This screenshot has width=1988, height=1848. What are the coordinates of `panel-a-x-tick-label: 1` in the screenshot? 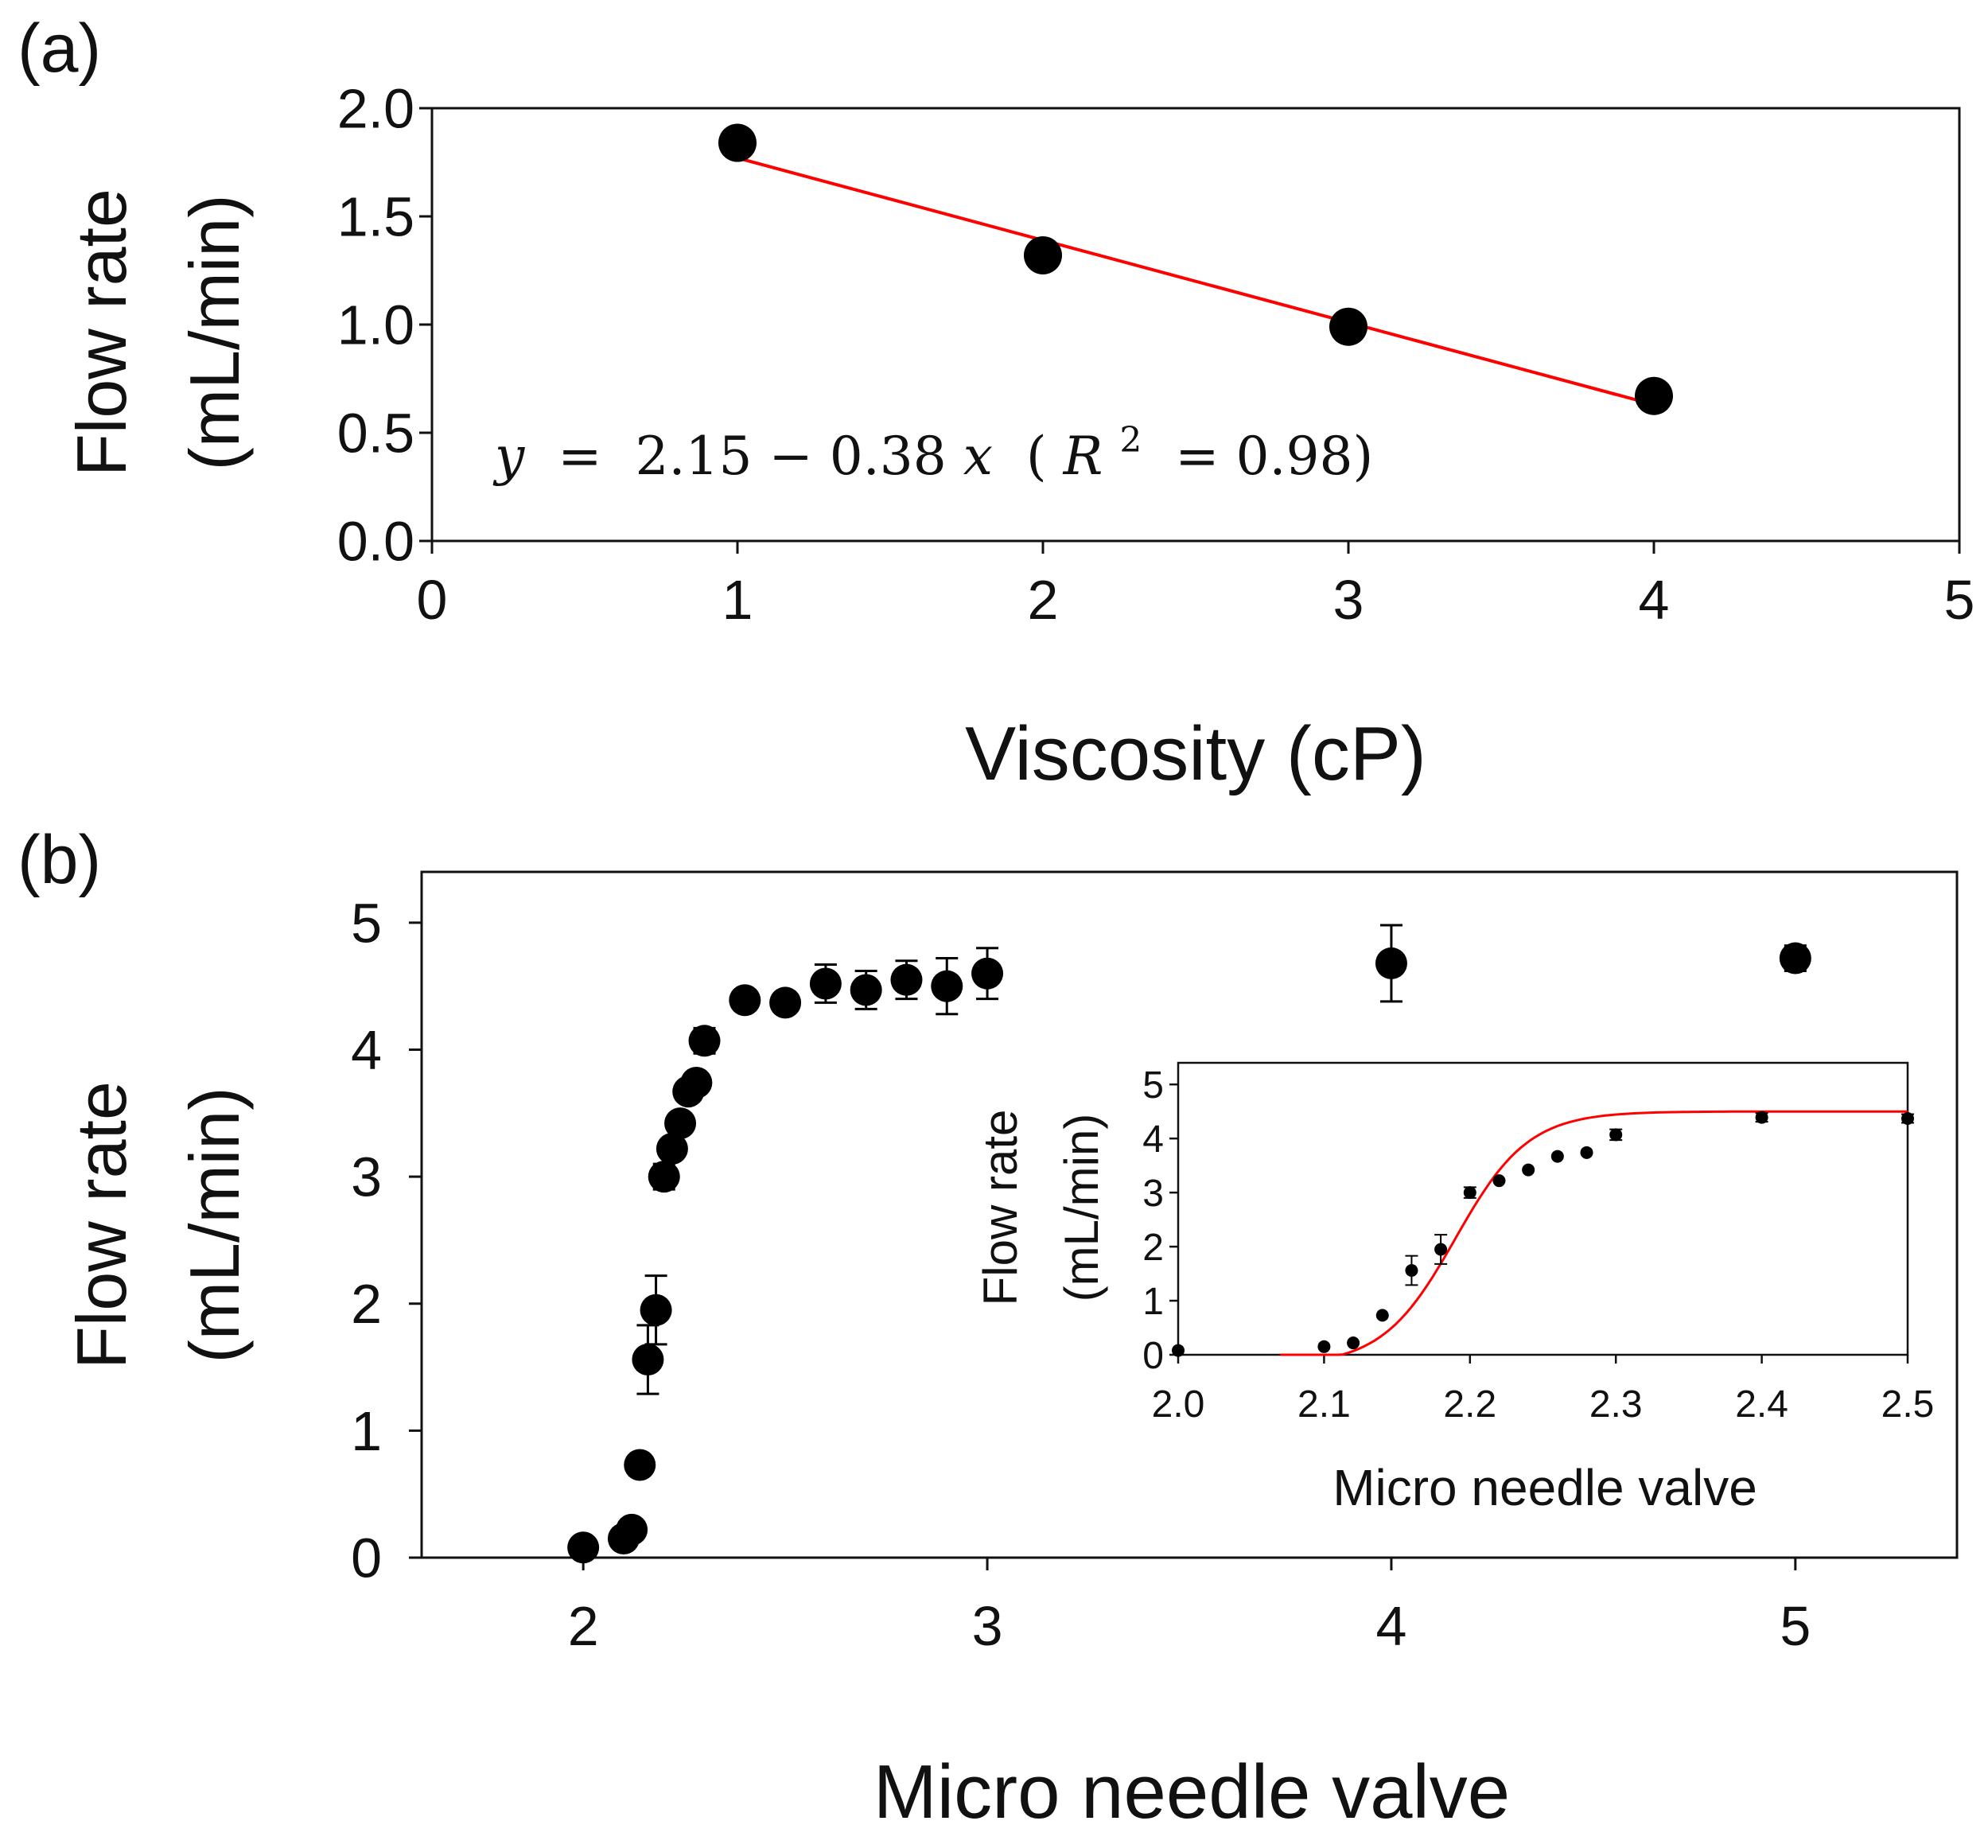 It's located at (737, 600).